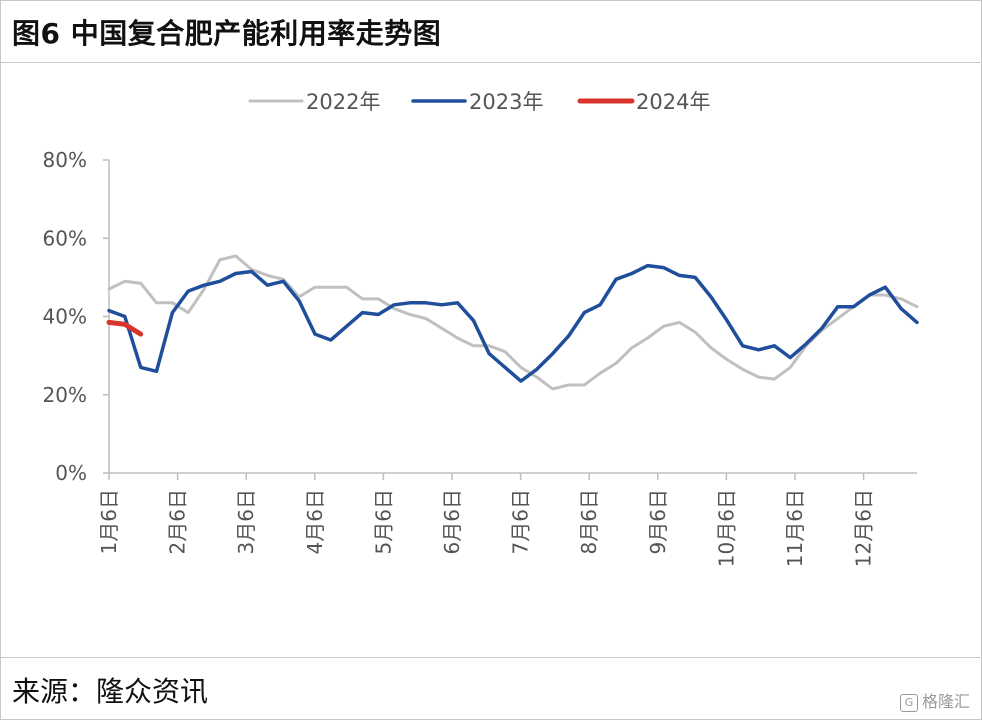 Image resolution: width=982 pixels, height=720 pixels. What do you see at coordinates (673, 102) in the screenshot?
I see `legend-label: 2024年` at bounding box center [673, 102].